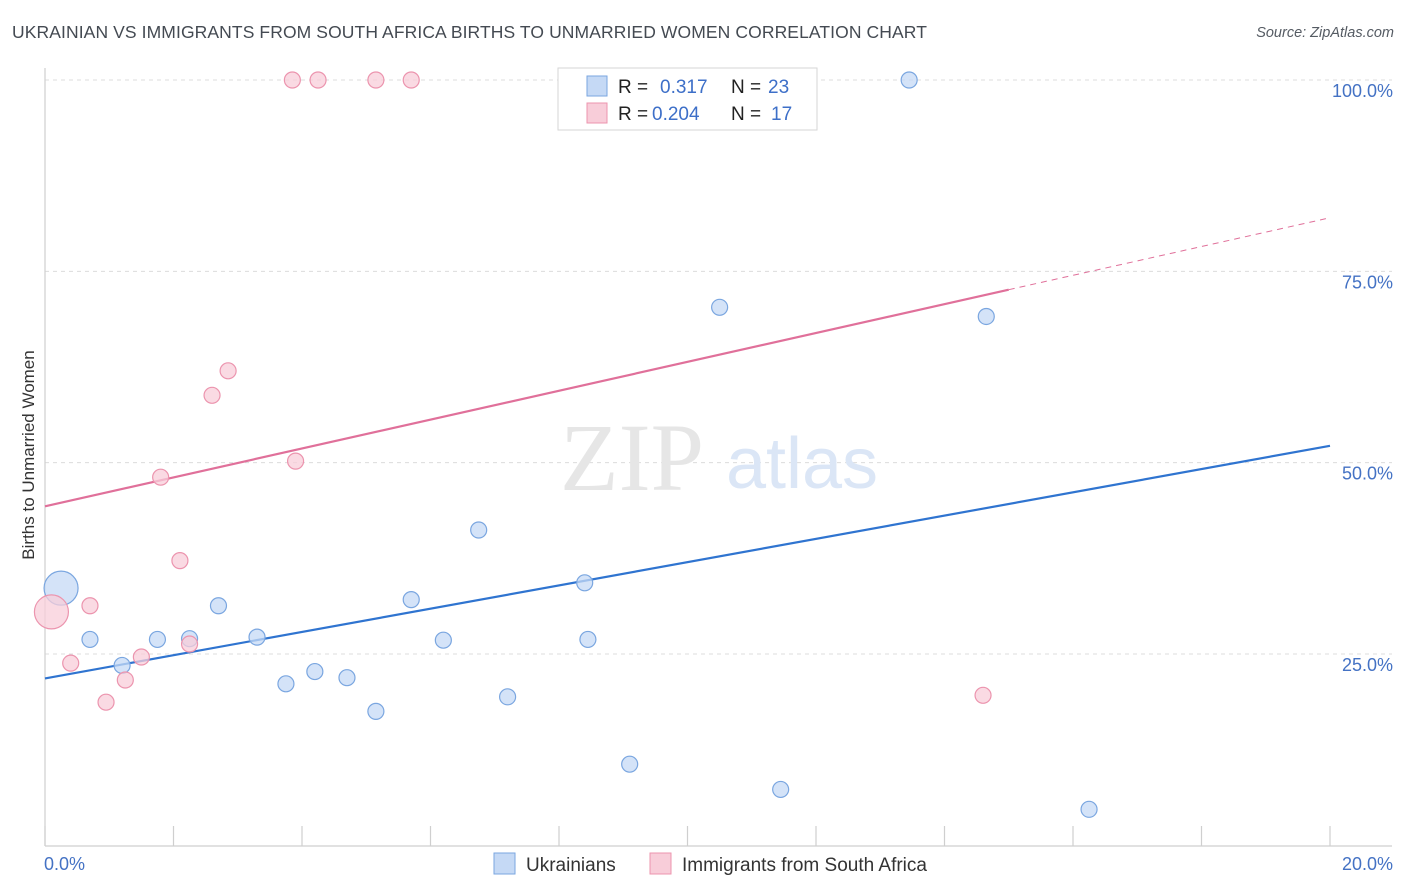 This screenshot has height=892, width=1406. What do you see at coordinates (746, 114) in the screenshot?
I see `legend-n-label-2: N =` at bounding box center [746, 114].